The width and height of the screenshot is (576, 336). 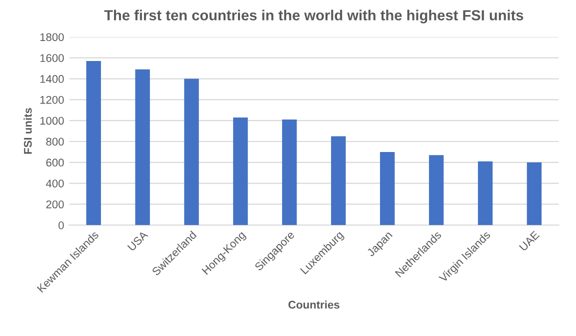 I want to click on x-tick-label: USA, so click(x=137, y=241).